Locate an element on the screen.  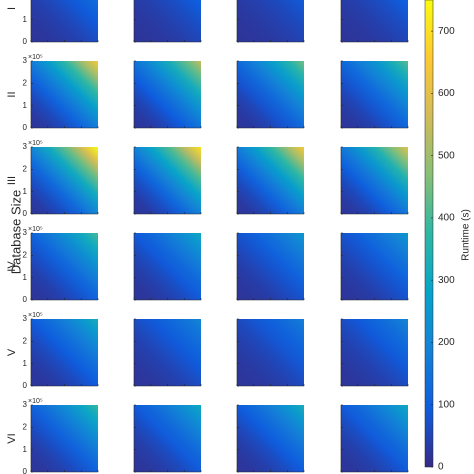
colorbar-tick-label: 200 is located at coordinates (446, 342).